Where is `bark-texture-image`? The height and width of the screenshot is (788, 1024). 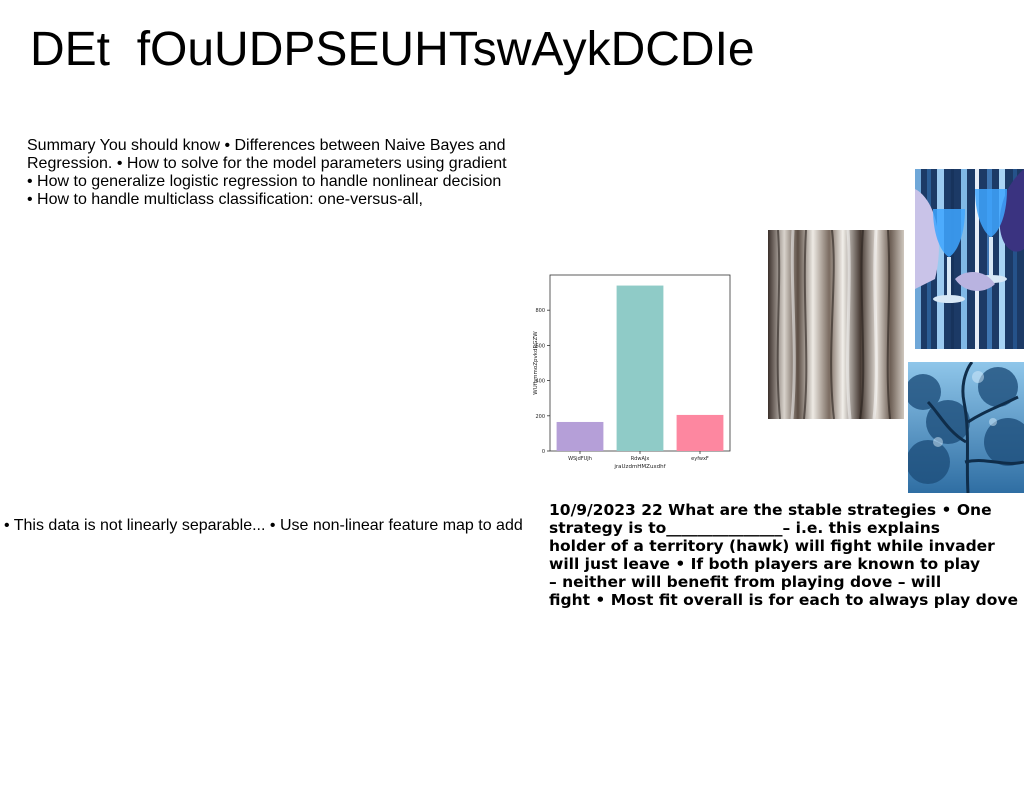 bark-texture-image is located at coordinates (836, 324).